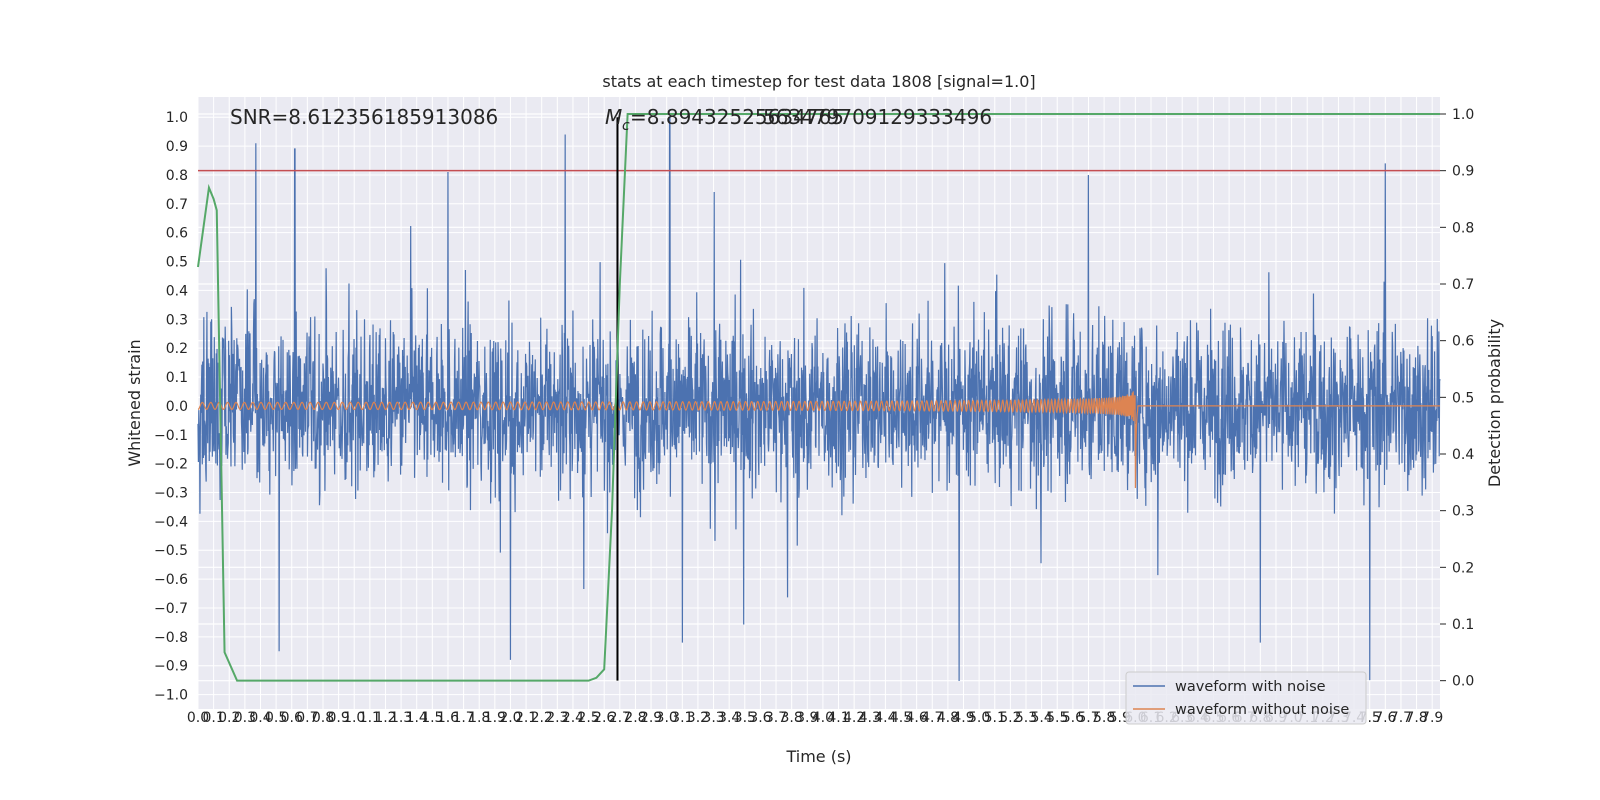 This screenshot has height=800, width=1600. I want to click on x-tick-label: 5.1, so click(995, 718).